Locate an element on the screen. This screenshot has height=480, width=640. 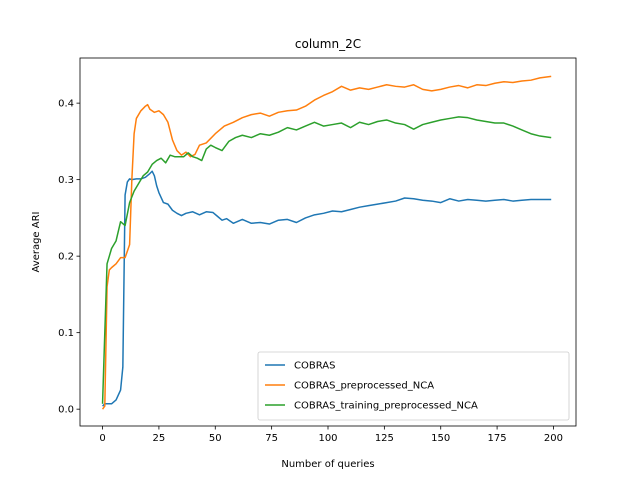
y-tick-label: 0.1 is located at coordinates (66, 333).